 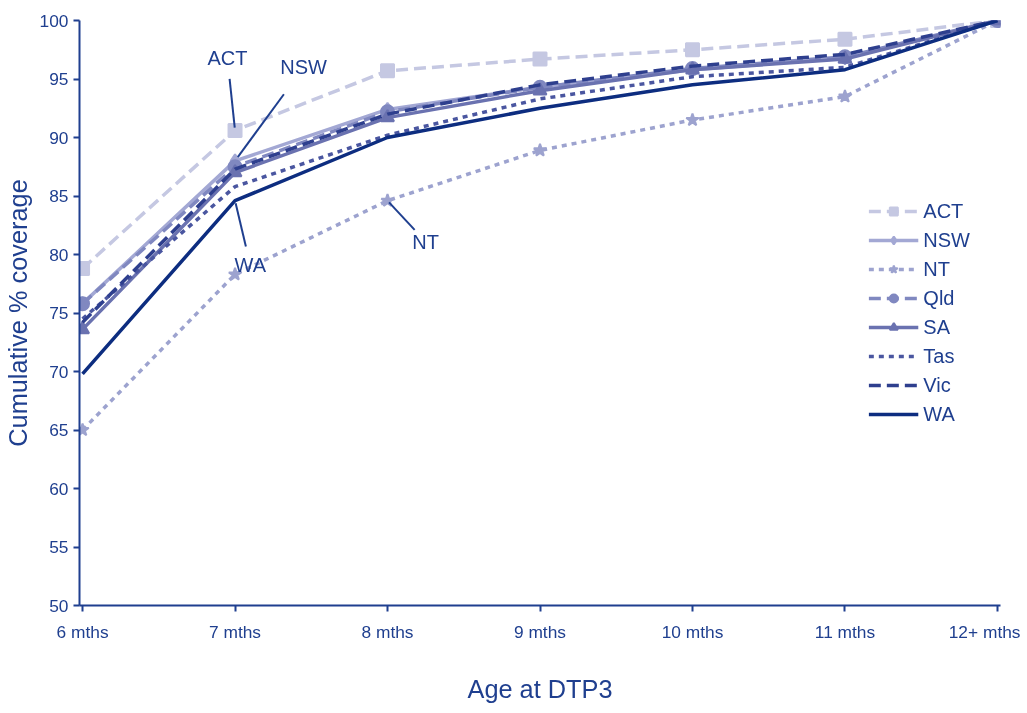 What do you see at coordinates (59, 605) in the screenshot?
I see `y-tick-label: 50` at bounding box center [59, 605].